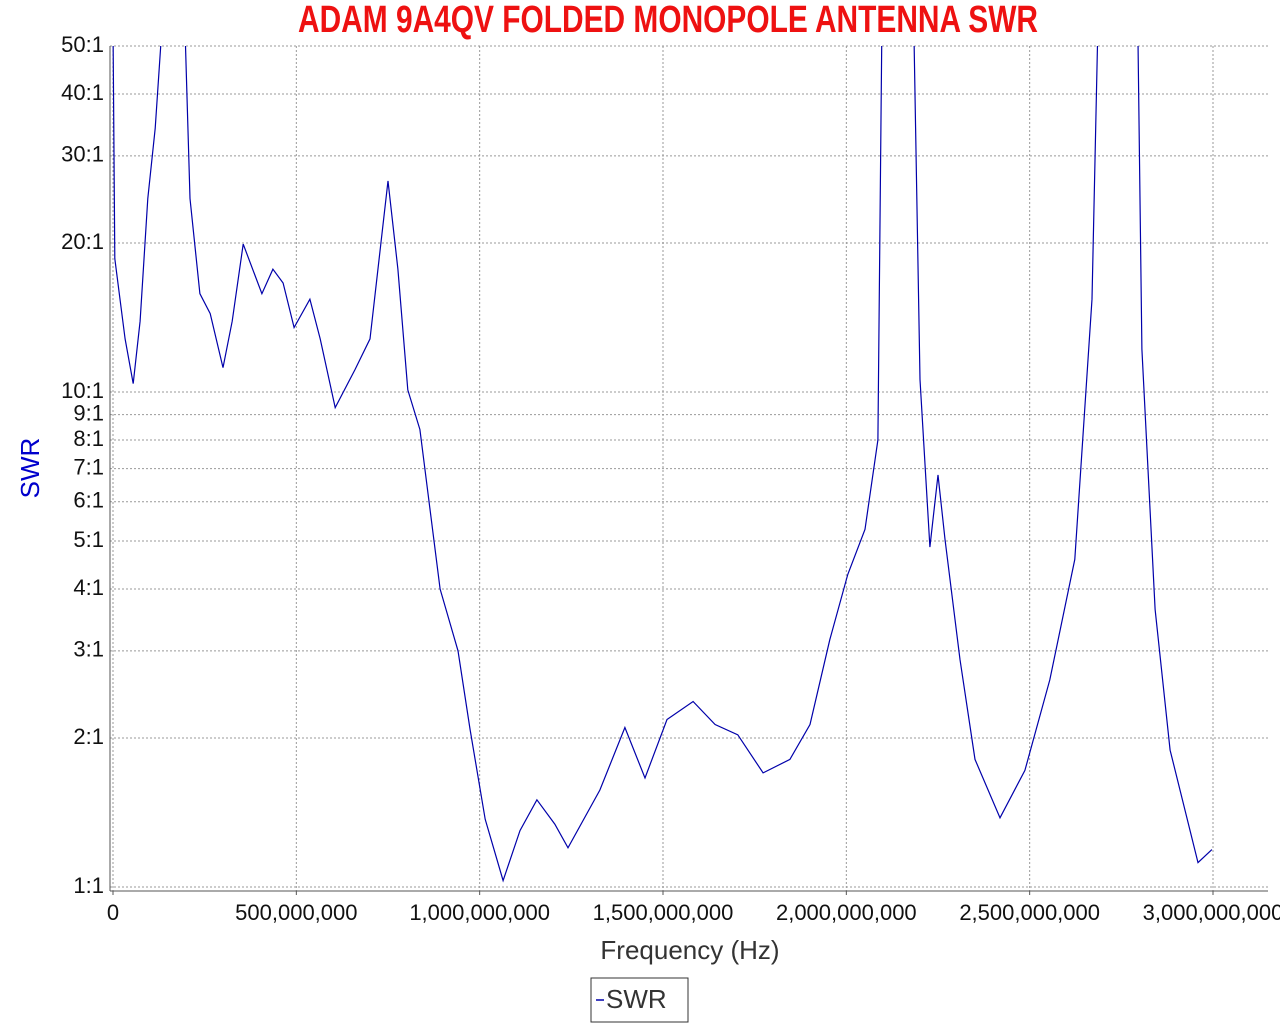 This screenshot has height=1024, width=1280. Describe the element at coordinates (663, 912) in the screenshot. I see `x-tick-label: 1,500,000,000` at that location.